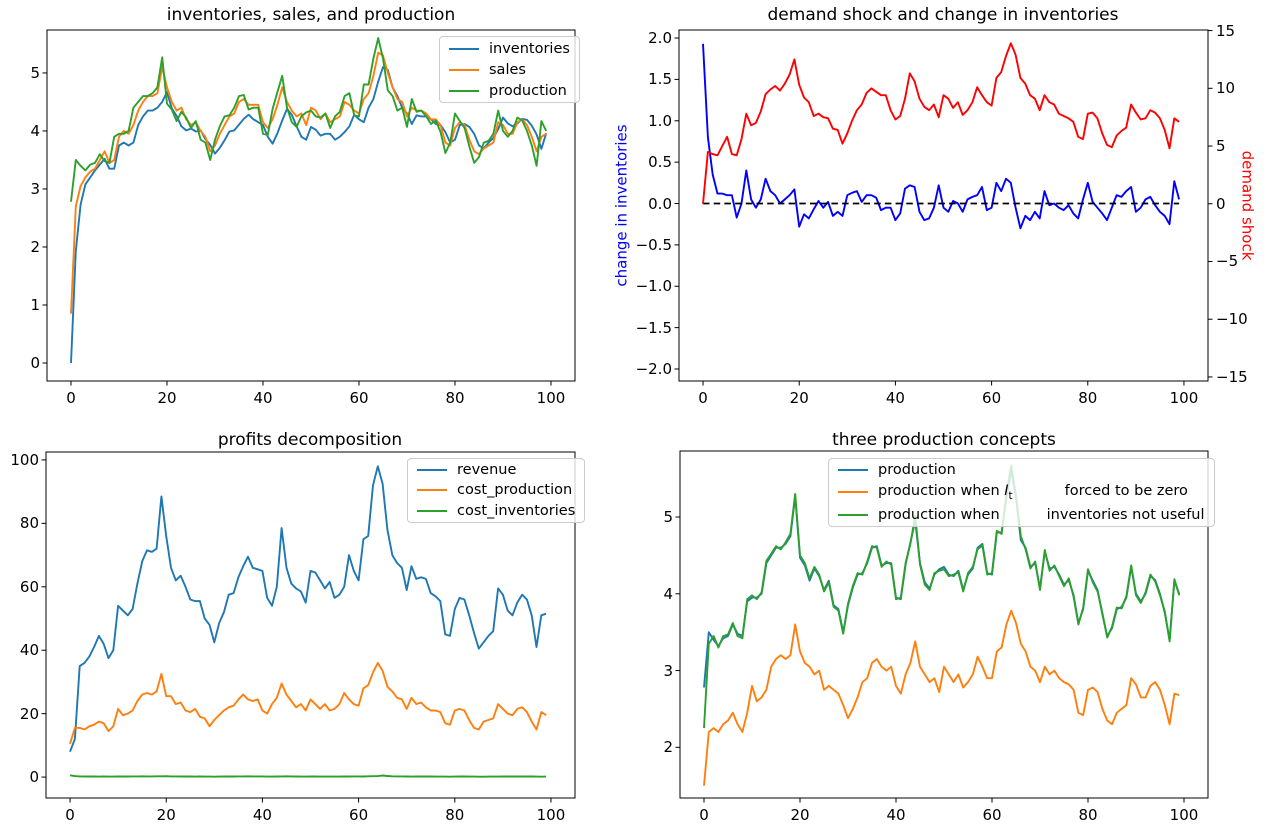  What do you see at coordinates (1221, 203) in the screenshot?
I see `y-tick-label-right: 0` at bounding box center [1221, 203].